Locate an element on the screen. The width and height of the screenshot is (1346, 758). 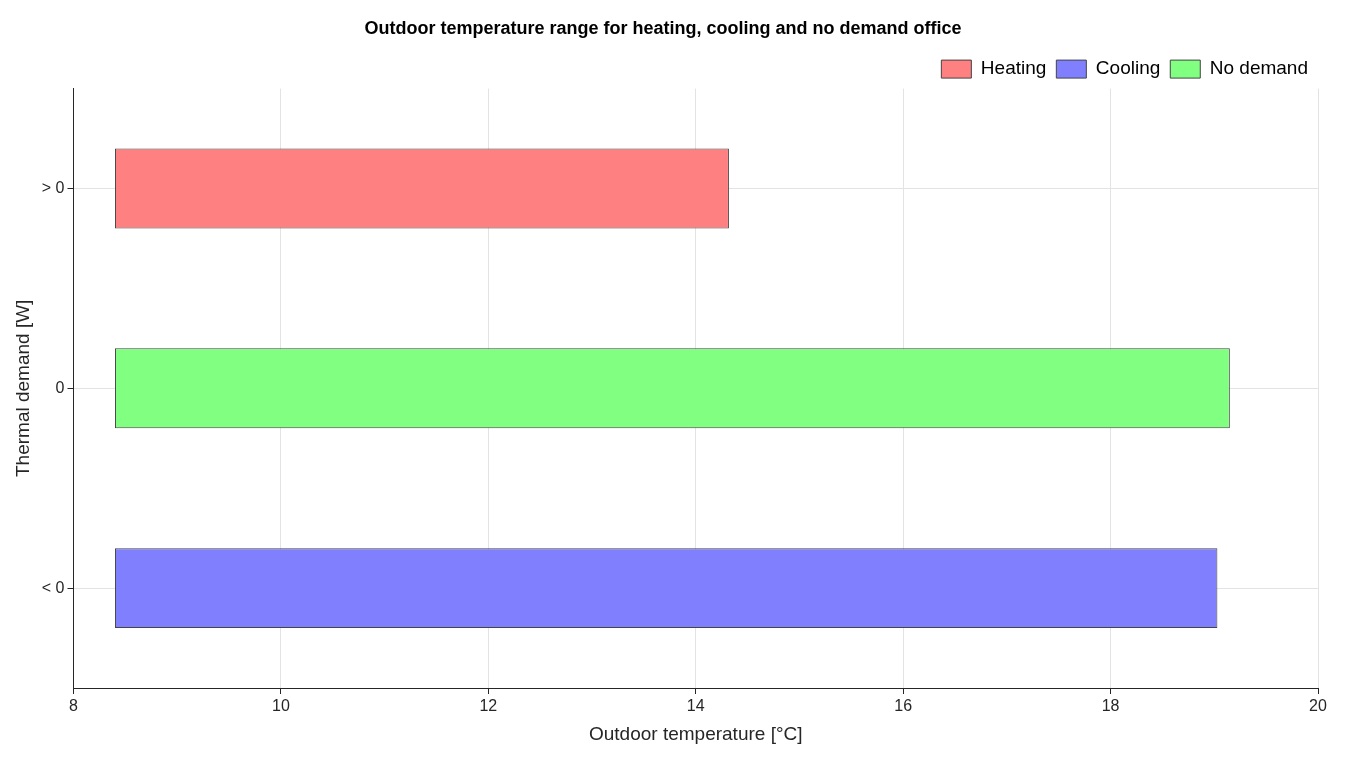
x-tick-label: 14 is located at coordinates (695, 706).